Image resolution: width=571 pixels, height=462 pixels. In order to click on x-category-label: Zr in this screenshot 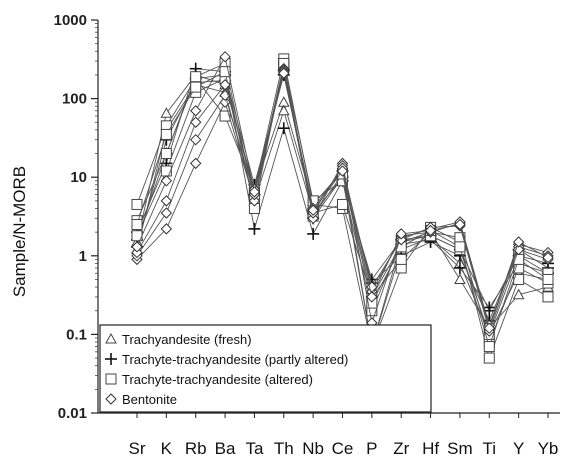, I will do `click(401, 448)`.